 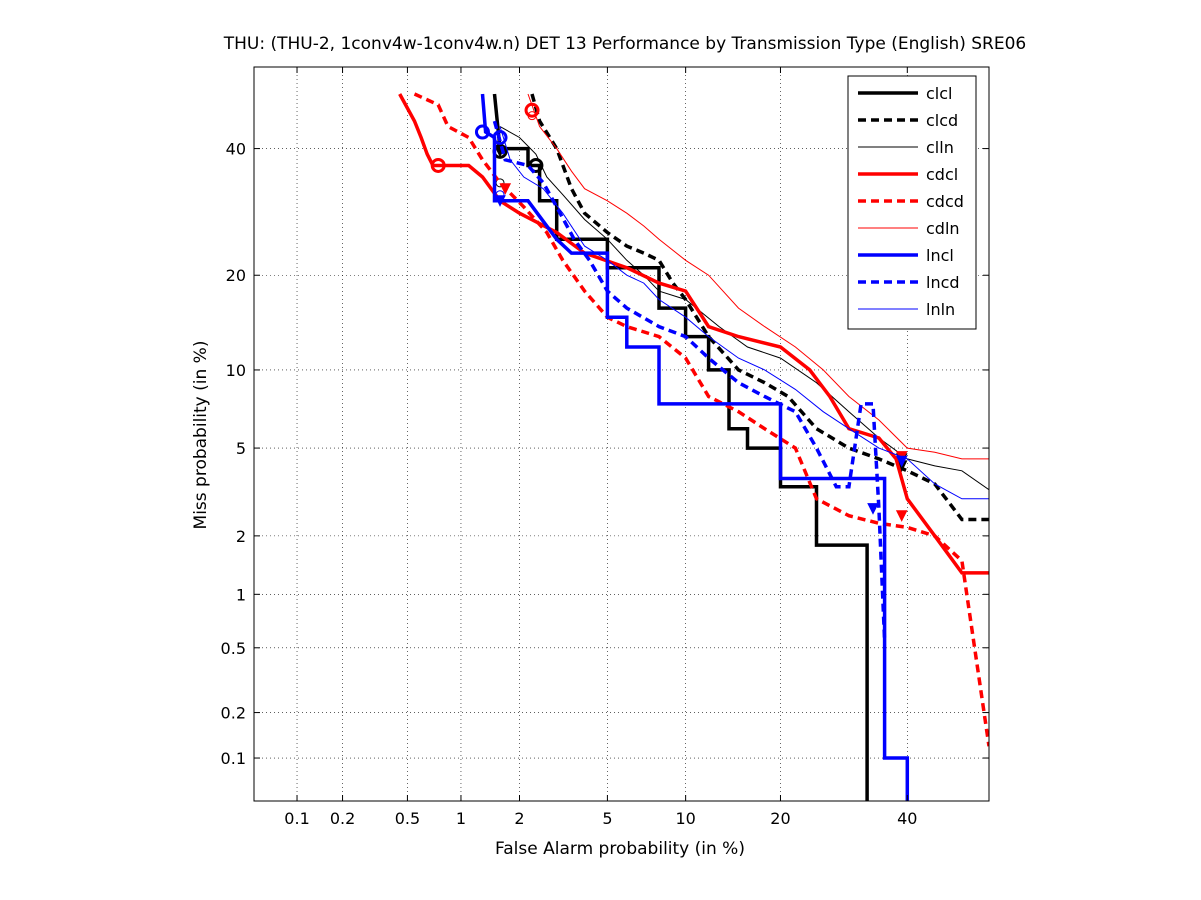 I want to click on x-tick-label: 5, so click(x=607, y=818).